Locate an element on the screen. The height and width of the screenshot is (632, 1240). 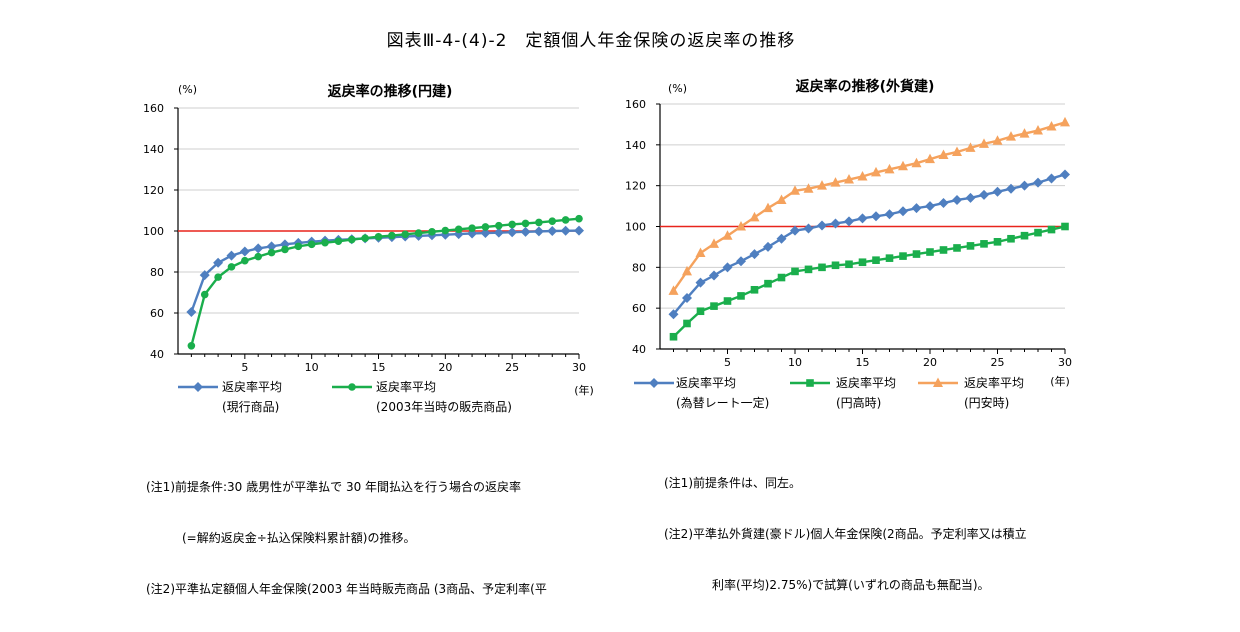
note-line: (注2)平準払定額個人年金保険(2003 年当時販売商品 (3商品、予定利率(平 is located at coordinates (346, 589).